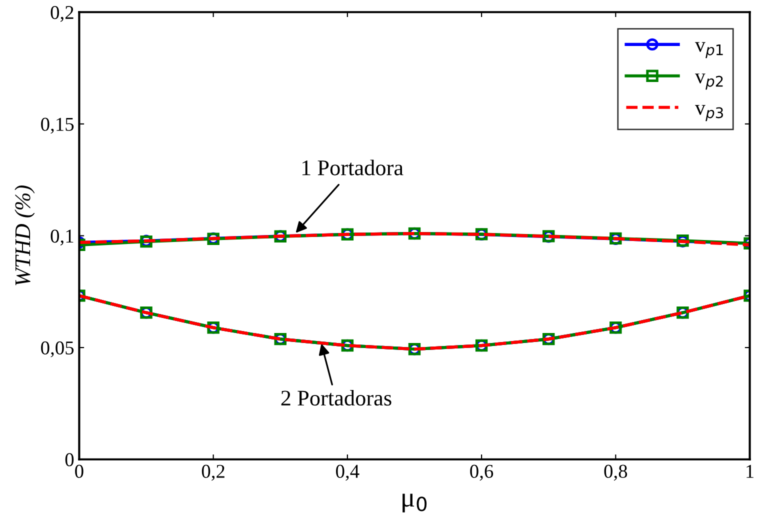 The image size is (769, 528). Describe the element at coordinates (57, 349) in the screenshot. I see `y-tick-label: 0,05` at that location.